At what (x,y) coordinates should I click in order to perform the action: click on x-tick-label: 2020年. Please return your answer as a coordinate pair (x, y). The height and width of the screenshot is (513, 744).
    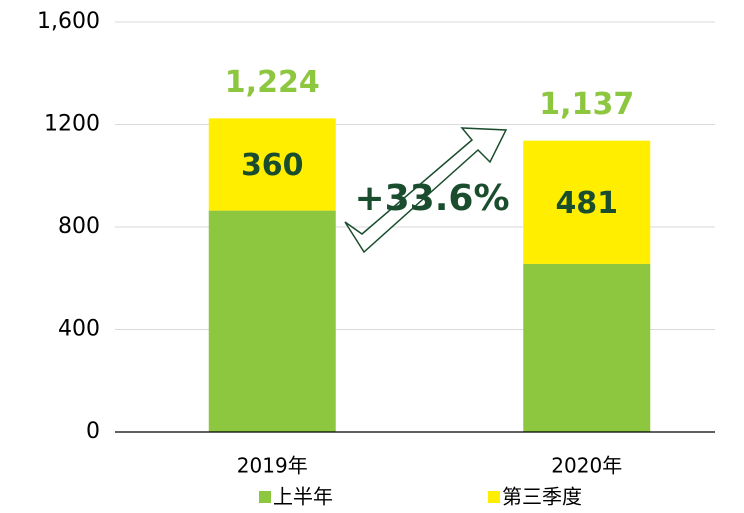
    Looking at the image, I should click on (586, 466).